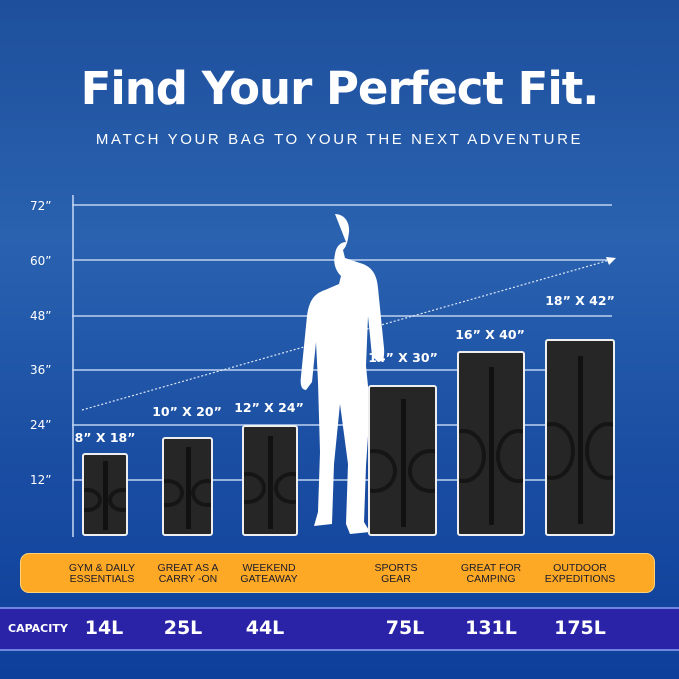 The width and height of the screenshot is (679, 679). I want to click on bag-44l, so click(270, 480).